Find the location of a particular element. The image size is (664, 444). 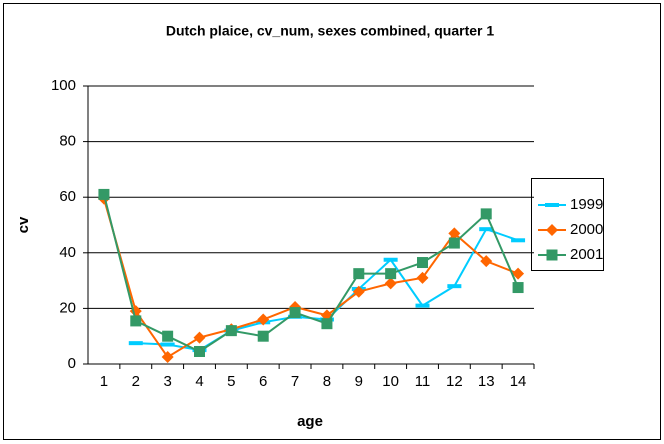

y-tick-label: 40 is located at coordinates (67, 252).